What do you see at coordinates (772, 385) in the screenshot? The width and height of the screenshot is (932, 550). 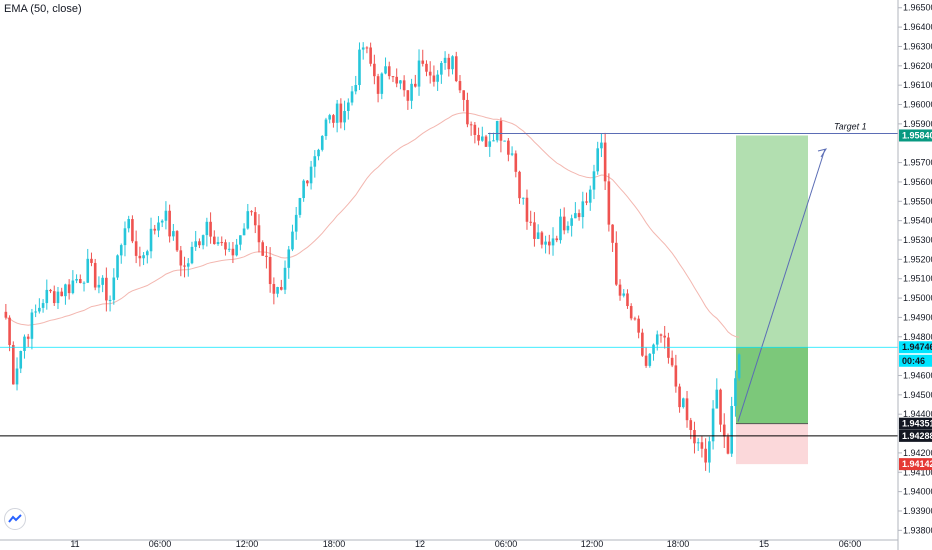 I see `profit-zone` at bounding box center [772, 385].